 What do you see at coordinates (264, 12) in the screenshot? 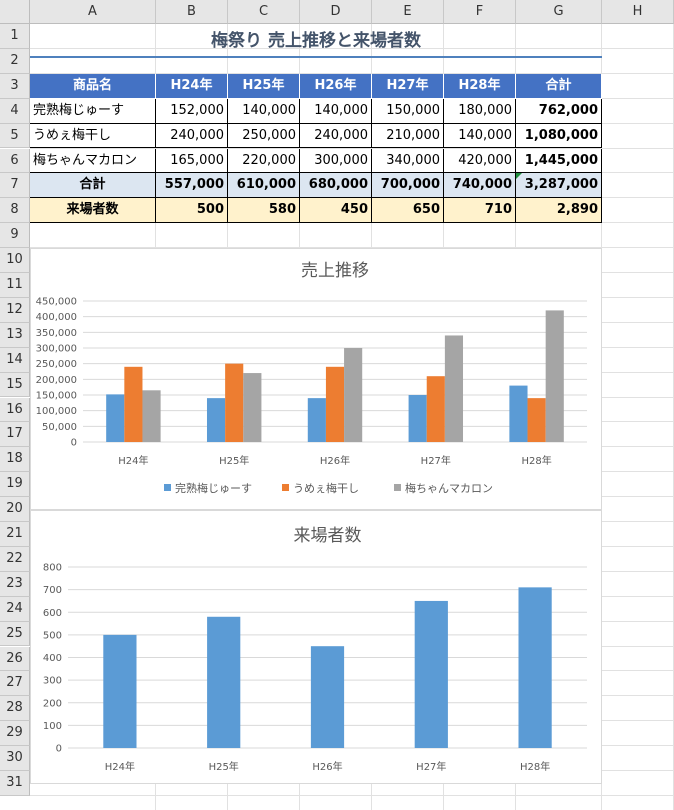
I see `column-header-c: C` at bounding box center [264, 12].